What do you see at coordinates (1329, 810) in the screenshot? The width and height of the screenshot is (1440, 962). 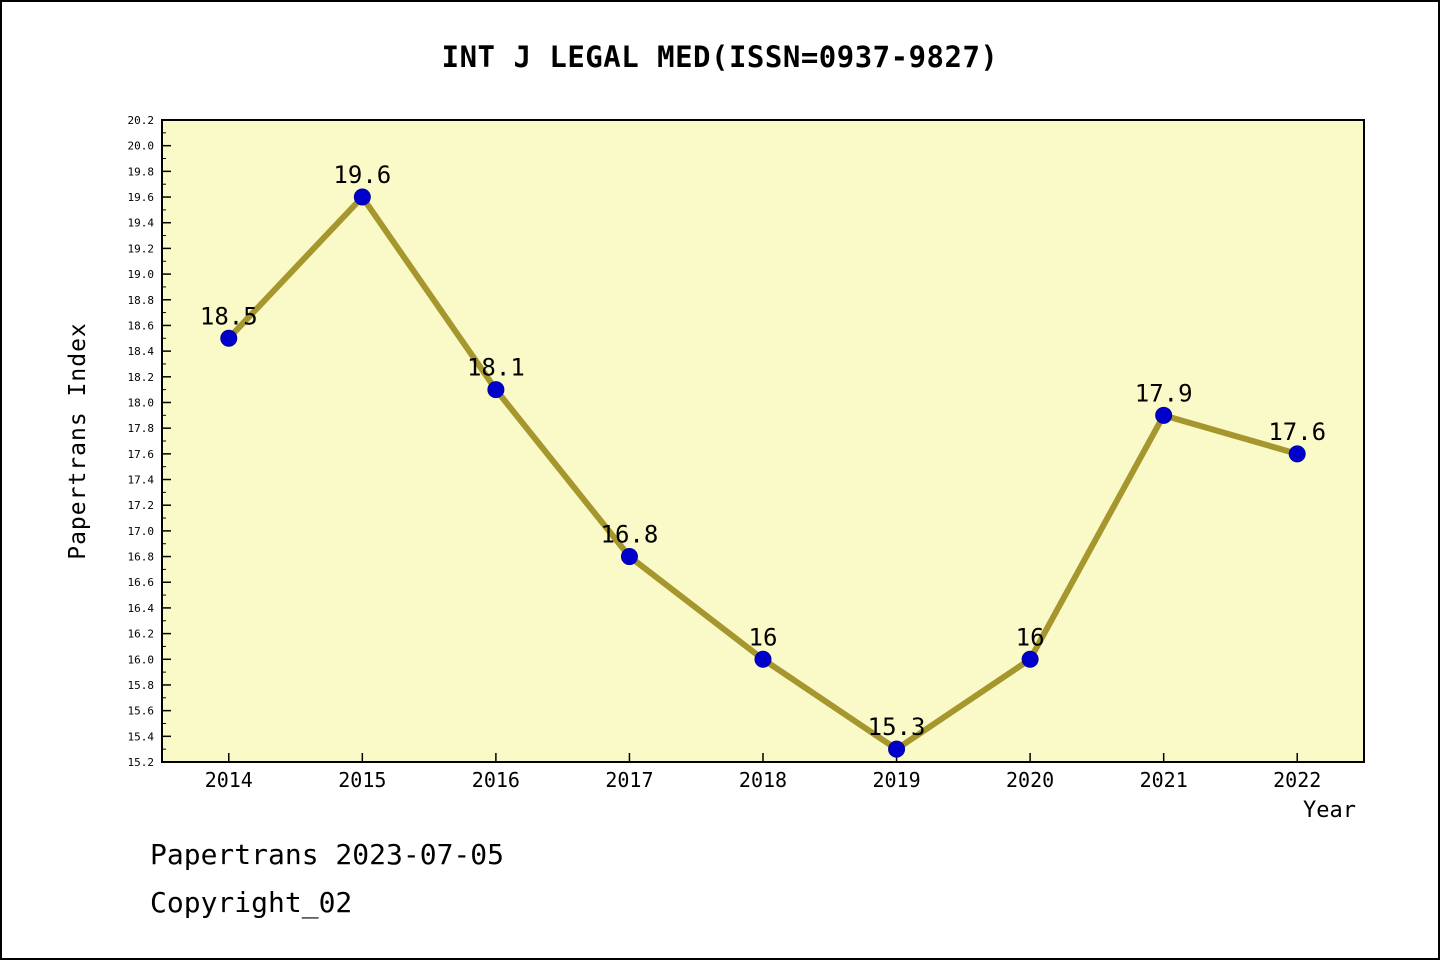 I see `x-axis-label: Year` at bounding box center [1329, 810].